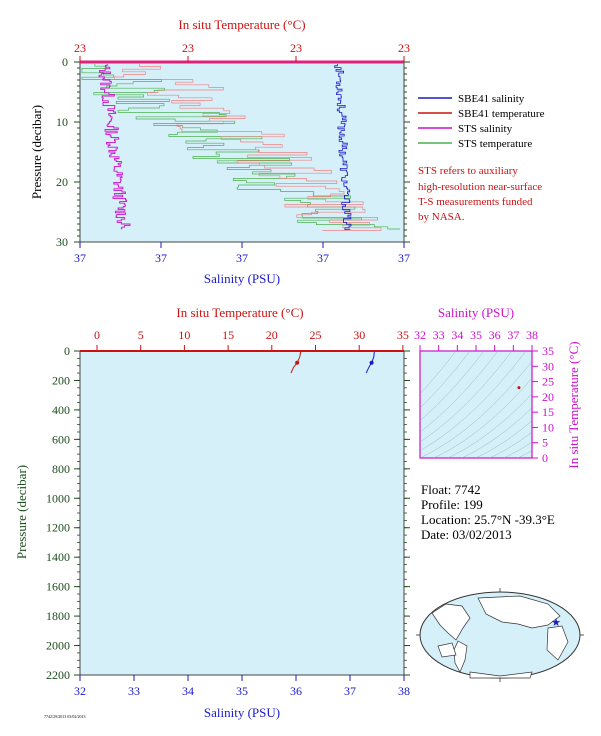 The height and width of the screenshot is (736, 601). What do you see at coordinates (475, 202) in the screenshot?
I see `legend-note-line: T-S measurements funded` at bounding box center [475, 202].